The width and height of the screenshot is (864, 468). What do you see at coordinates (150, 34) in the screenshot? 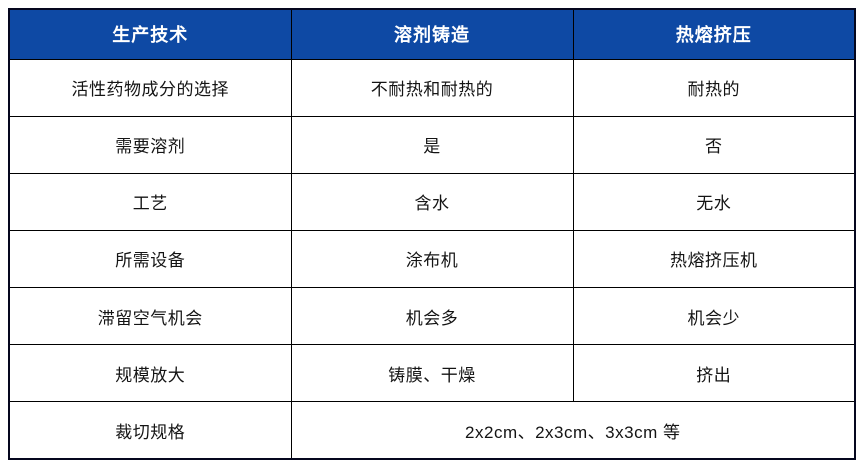
I see `header-cell-production-technology: 生产技术` at bounding box center [150, 34].